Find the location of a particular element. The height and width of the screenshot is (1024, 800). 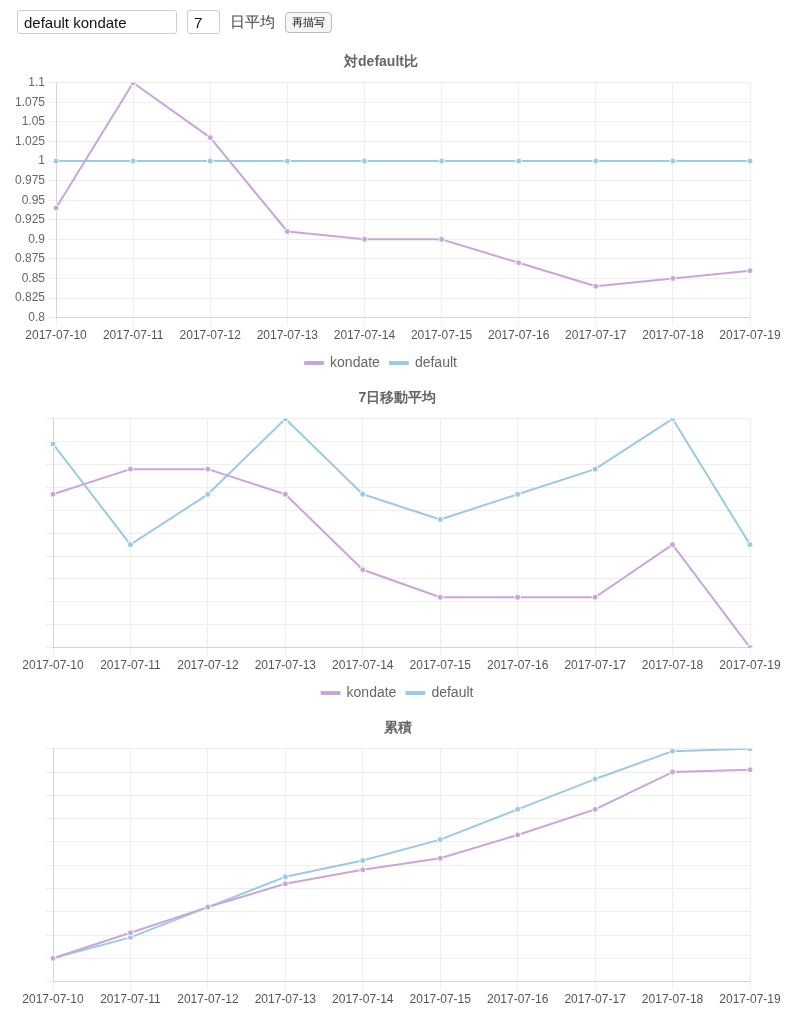

y-tick-label: 1 is located at coordinates (42, 160).